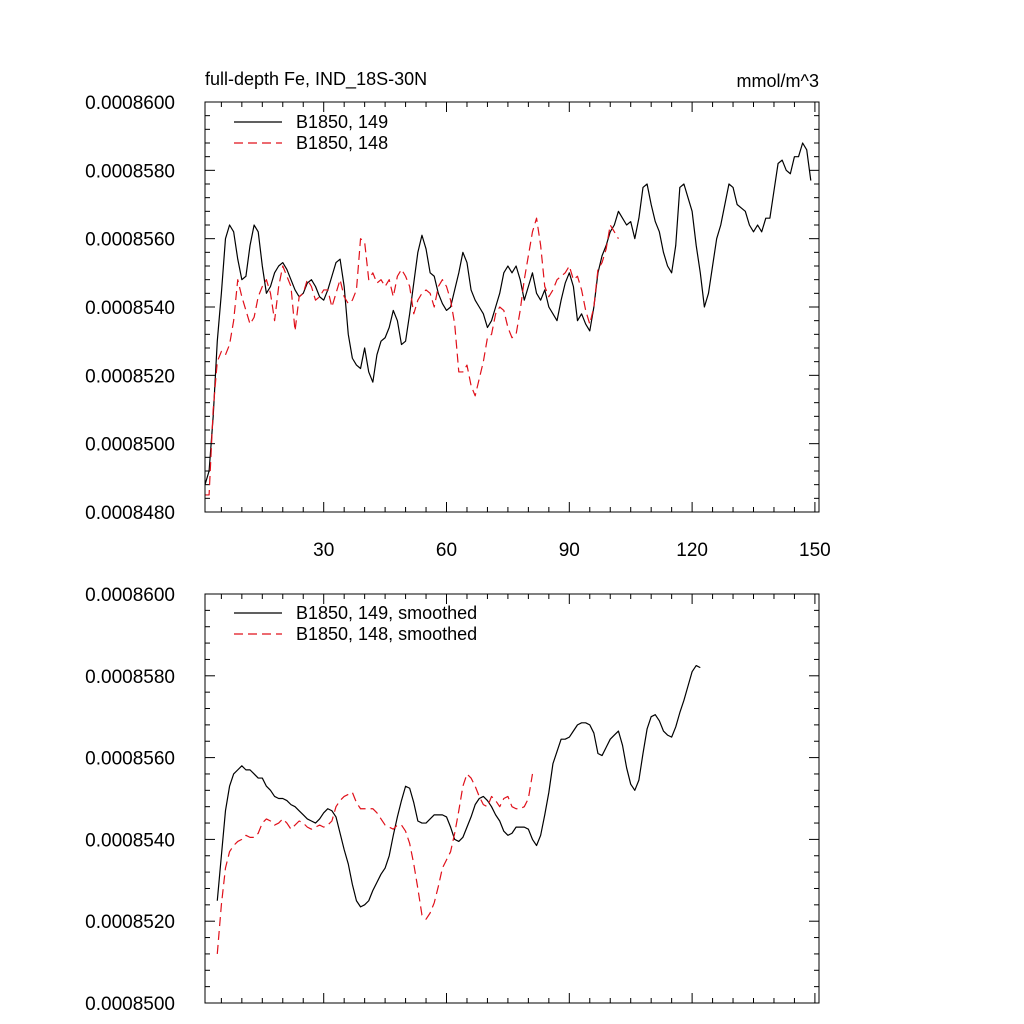 This screenshot has width=1024, height=1024. What do you see at coordinates (386, 613) in the screenshot?
I see `legend-label: B1850, 149, smoothed` at bounding box center [386, 613].